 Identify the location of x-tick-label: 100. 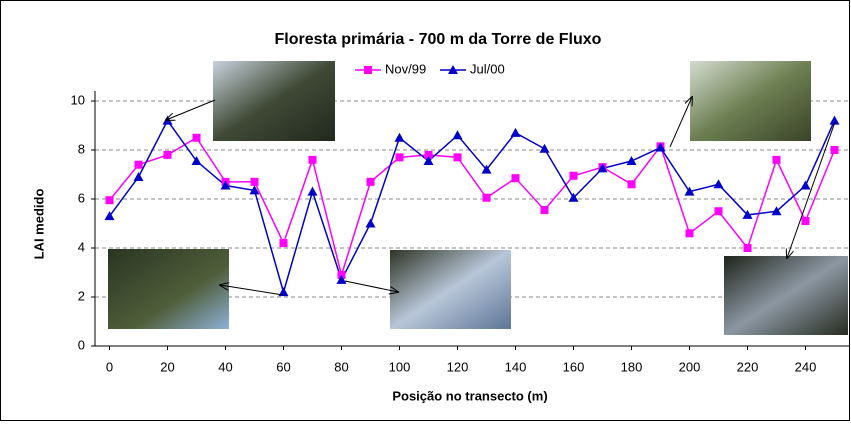
(400, 366).